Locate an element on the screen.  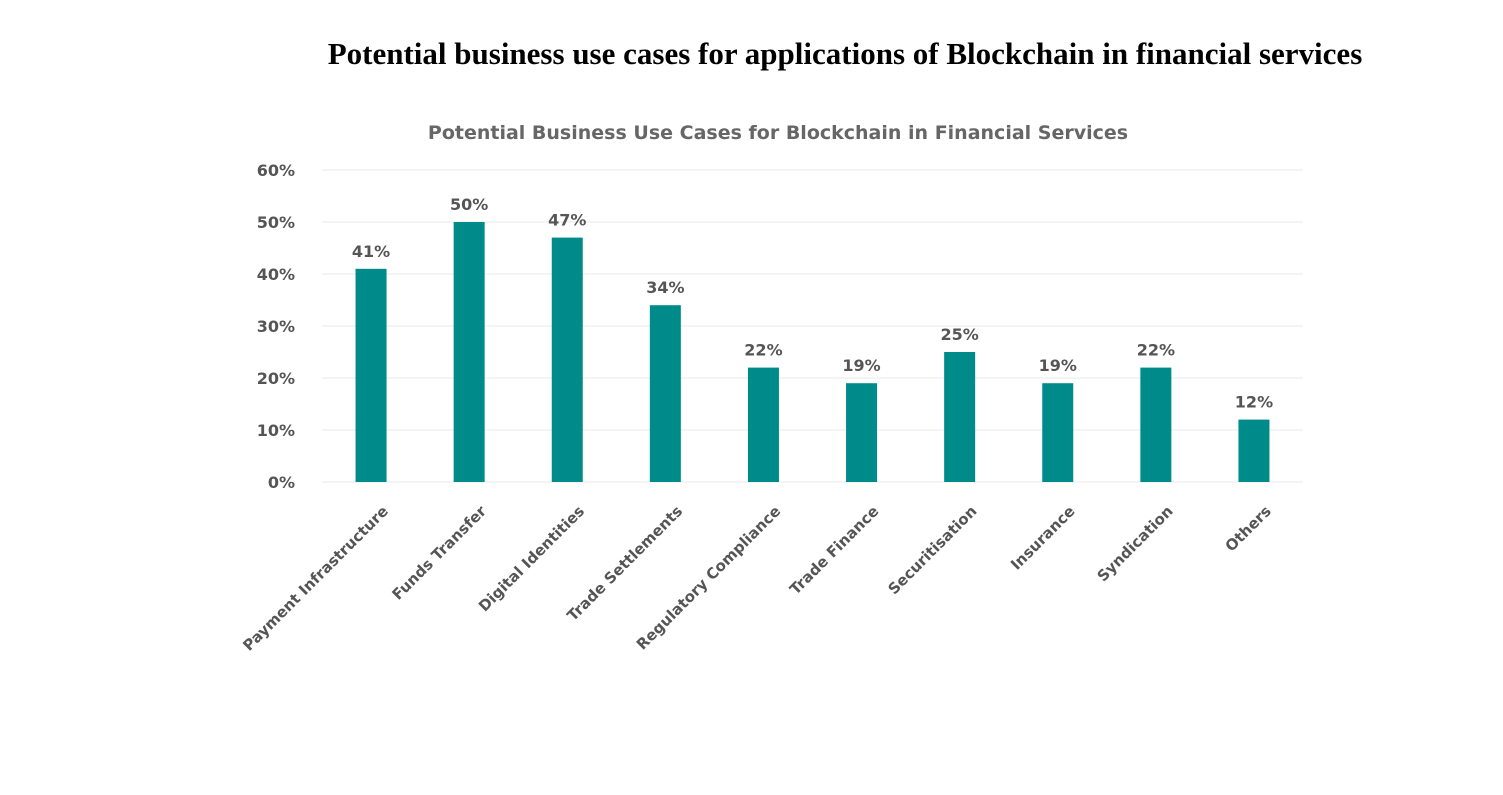
x-tick-label: Securitisation is located at coordinates (932, 550).